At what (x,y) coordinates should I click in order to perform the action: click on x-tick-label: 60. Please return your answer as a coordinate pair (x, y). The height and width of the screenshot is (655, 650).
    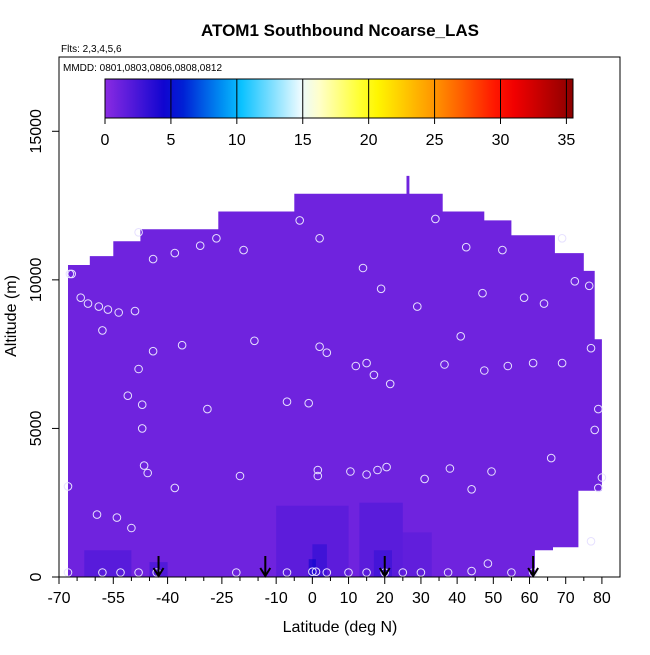
    Looking at the image, I should click on (530, 598).